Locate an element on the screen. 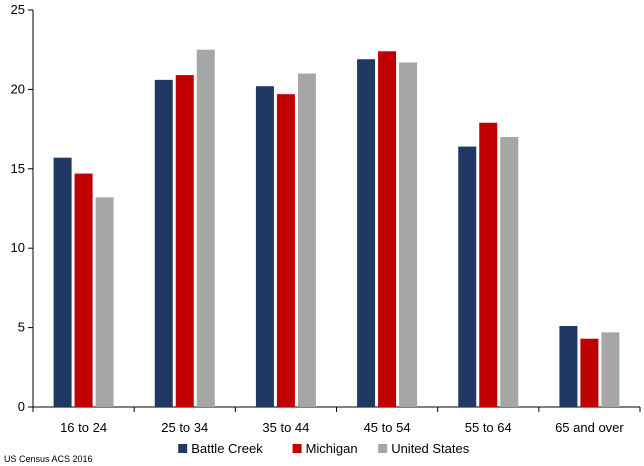  y-tick-label: 20 is located at coordinates (18, 88).